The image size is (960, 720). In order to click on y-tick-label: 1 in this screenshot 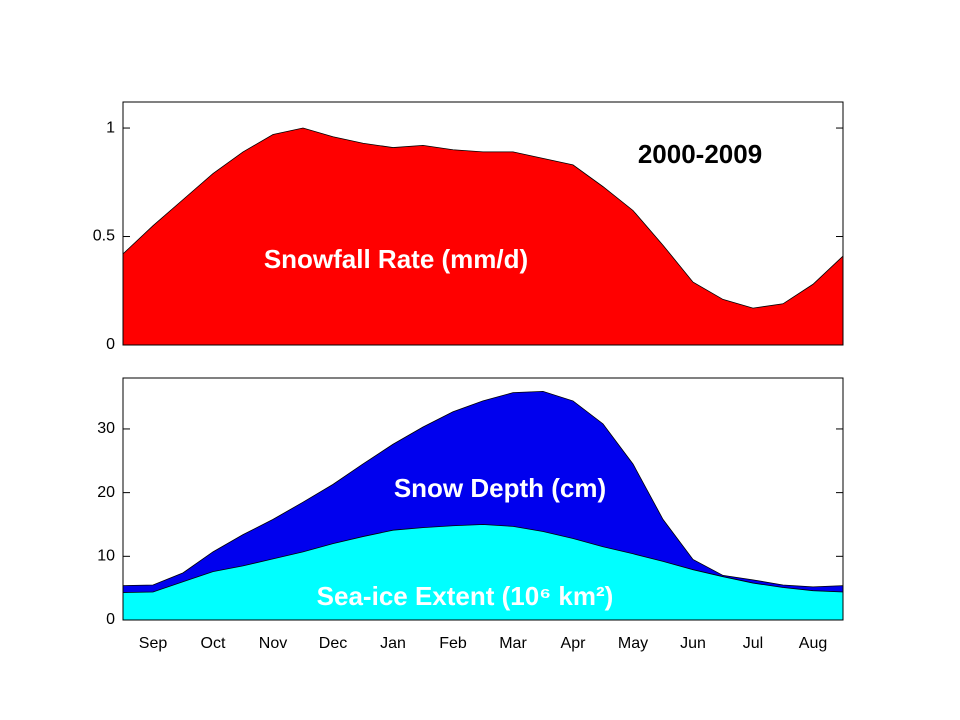, I will do `click(110, 127)`.